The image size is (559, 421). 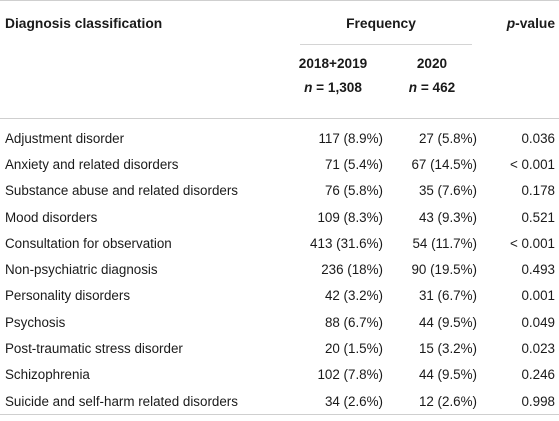 I want to click on group-header-2020: 2020 n = 462, so click(x=432, y=82).